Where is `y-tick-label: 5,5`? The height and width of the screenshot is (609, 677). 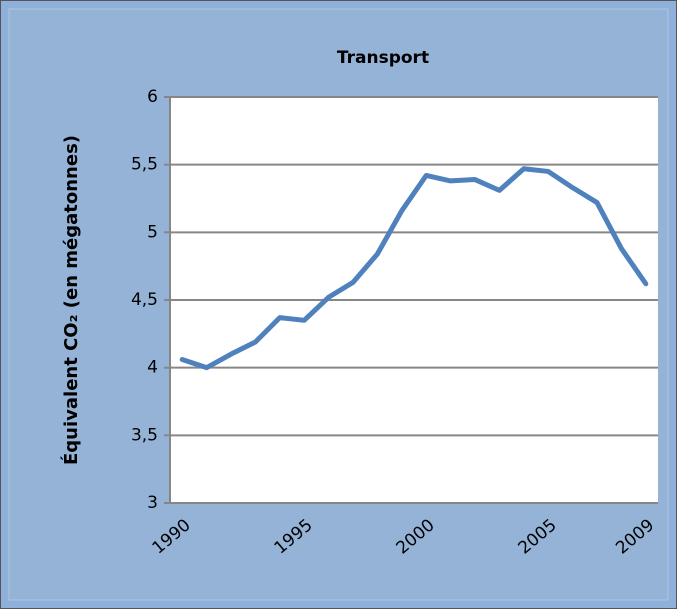 y-tick-label: 5,5 is located at coordinates (144, 165).